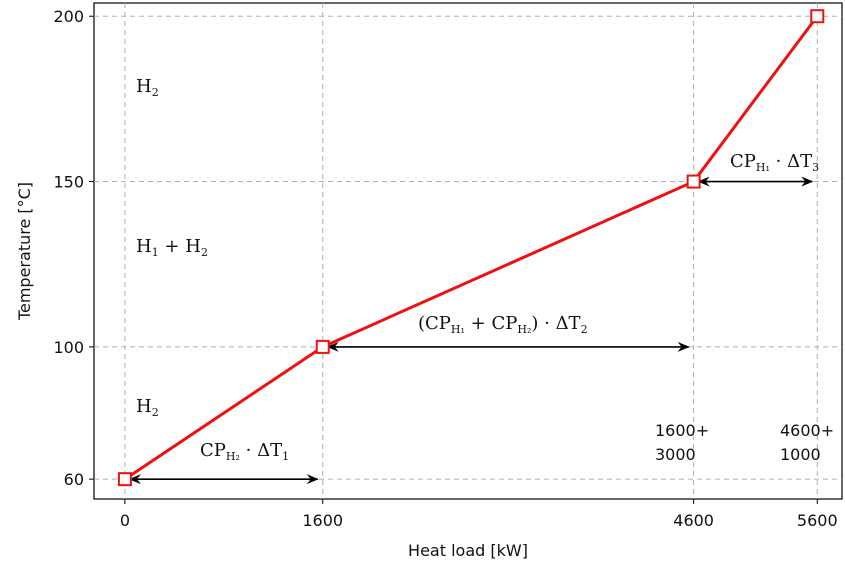 This screenshot has width=845, height=571. I want to click on x-tick-label: 1600, so click(322, 520).